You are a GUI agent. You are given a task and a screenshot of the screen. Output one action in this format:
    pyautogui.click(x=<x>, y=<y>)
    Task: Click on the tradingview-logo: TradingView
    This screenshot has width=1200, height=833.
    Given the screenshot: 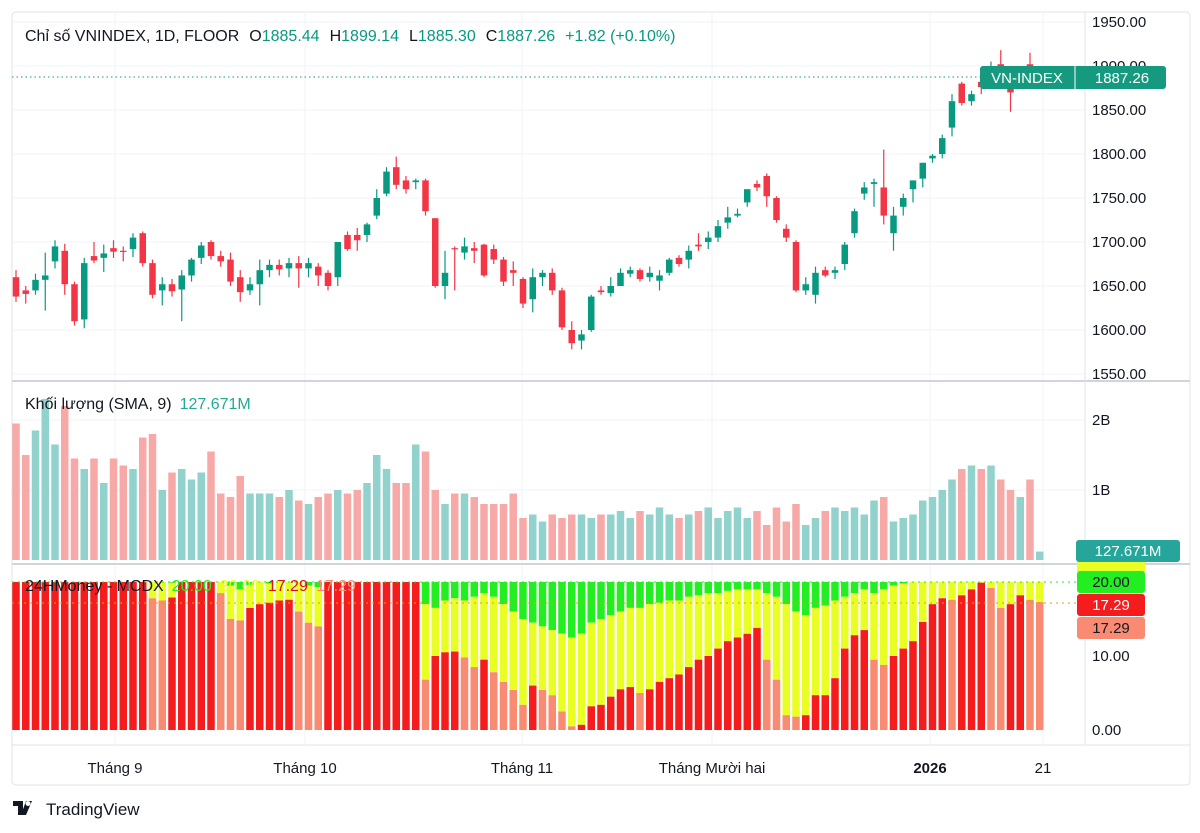 What is the action you would take?
    pyautogui.click(x=76, y=809)
    